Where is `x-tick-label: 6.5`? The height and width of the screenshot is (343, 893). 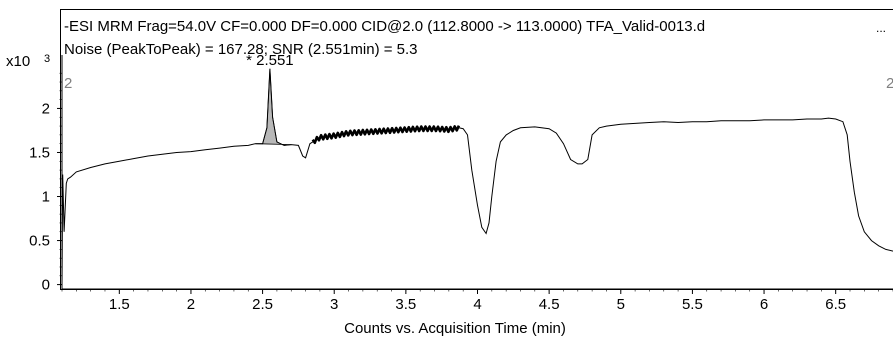 x-tick-label: 6.5 is located at coordinates (835, 304).